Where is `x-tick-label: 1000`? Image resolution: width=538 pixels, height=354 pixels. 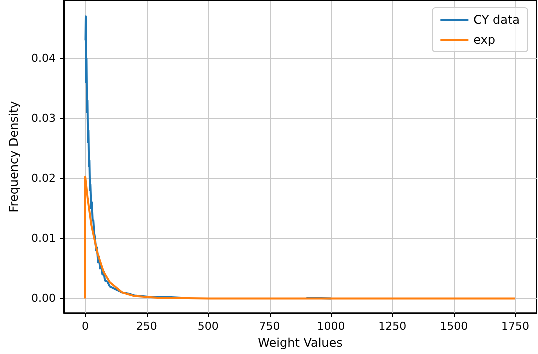
x-tick-label: 1000 is located at coordinates (331, 327).